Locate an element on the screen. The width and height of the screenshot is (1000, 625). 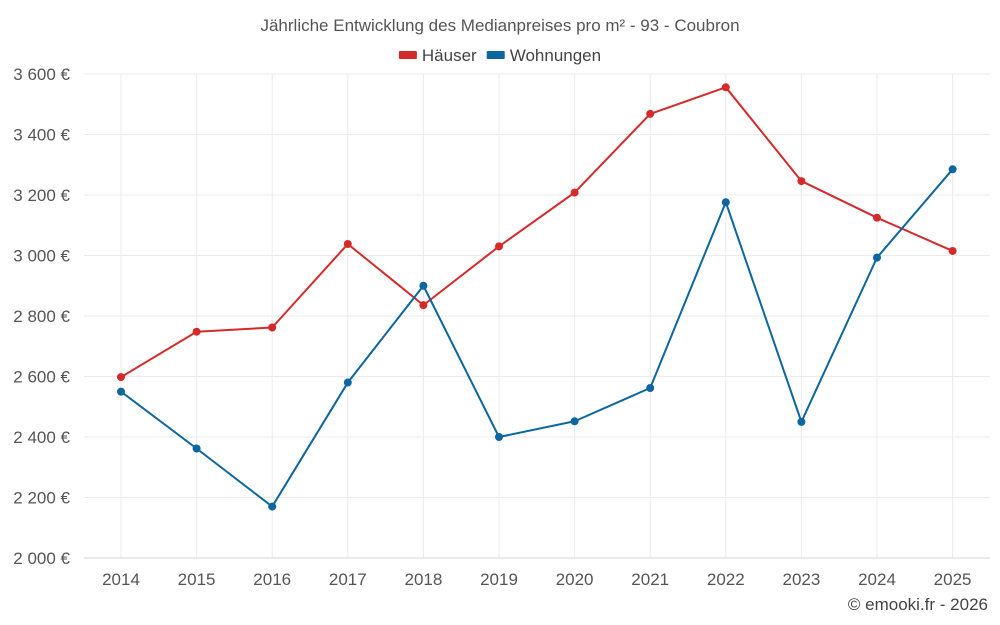
y-tick-label: 2 800 € is located at coordinates (41, 316).